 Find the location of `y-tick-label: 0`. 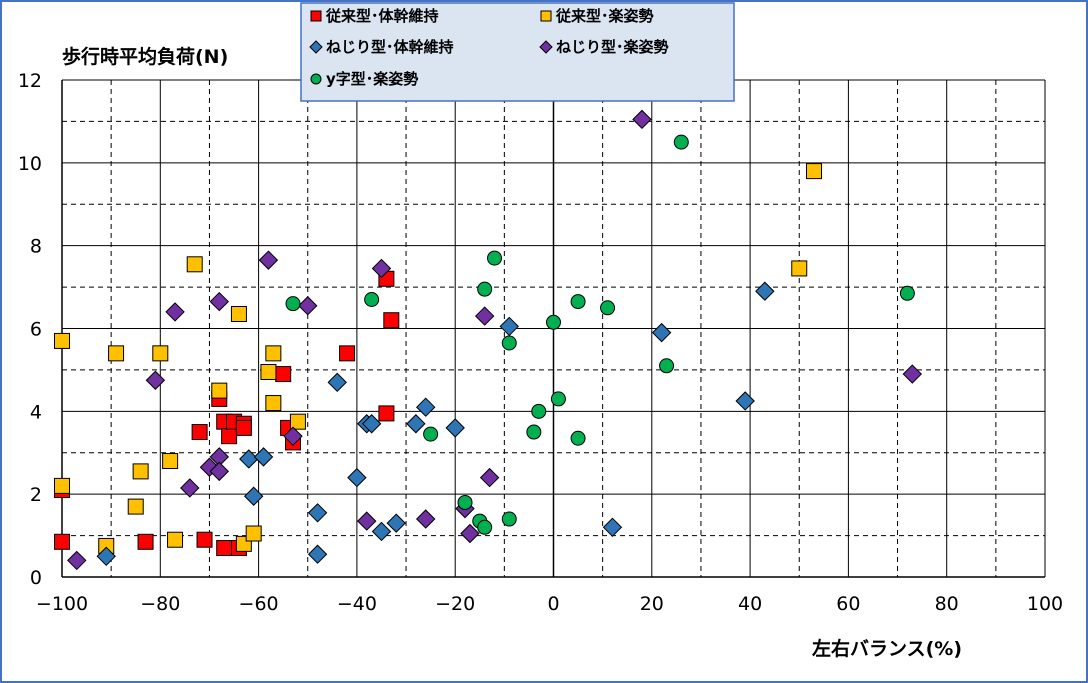

y-tick-label: 0 is located at coordinates (36, 578).